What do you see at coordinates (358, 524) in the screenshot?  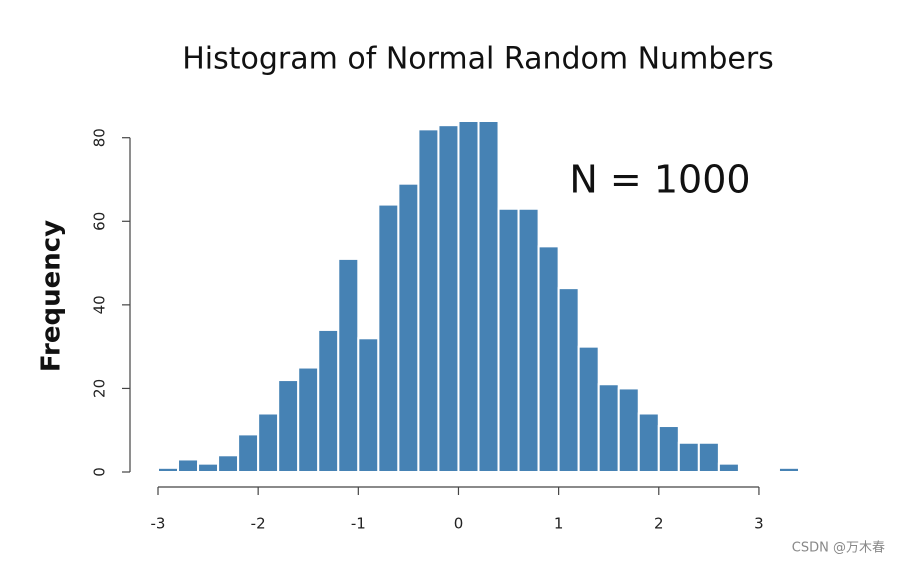 I see `x-tick-label: -1` at bounding box center [358, 524].